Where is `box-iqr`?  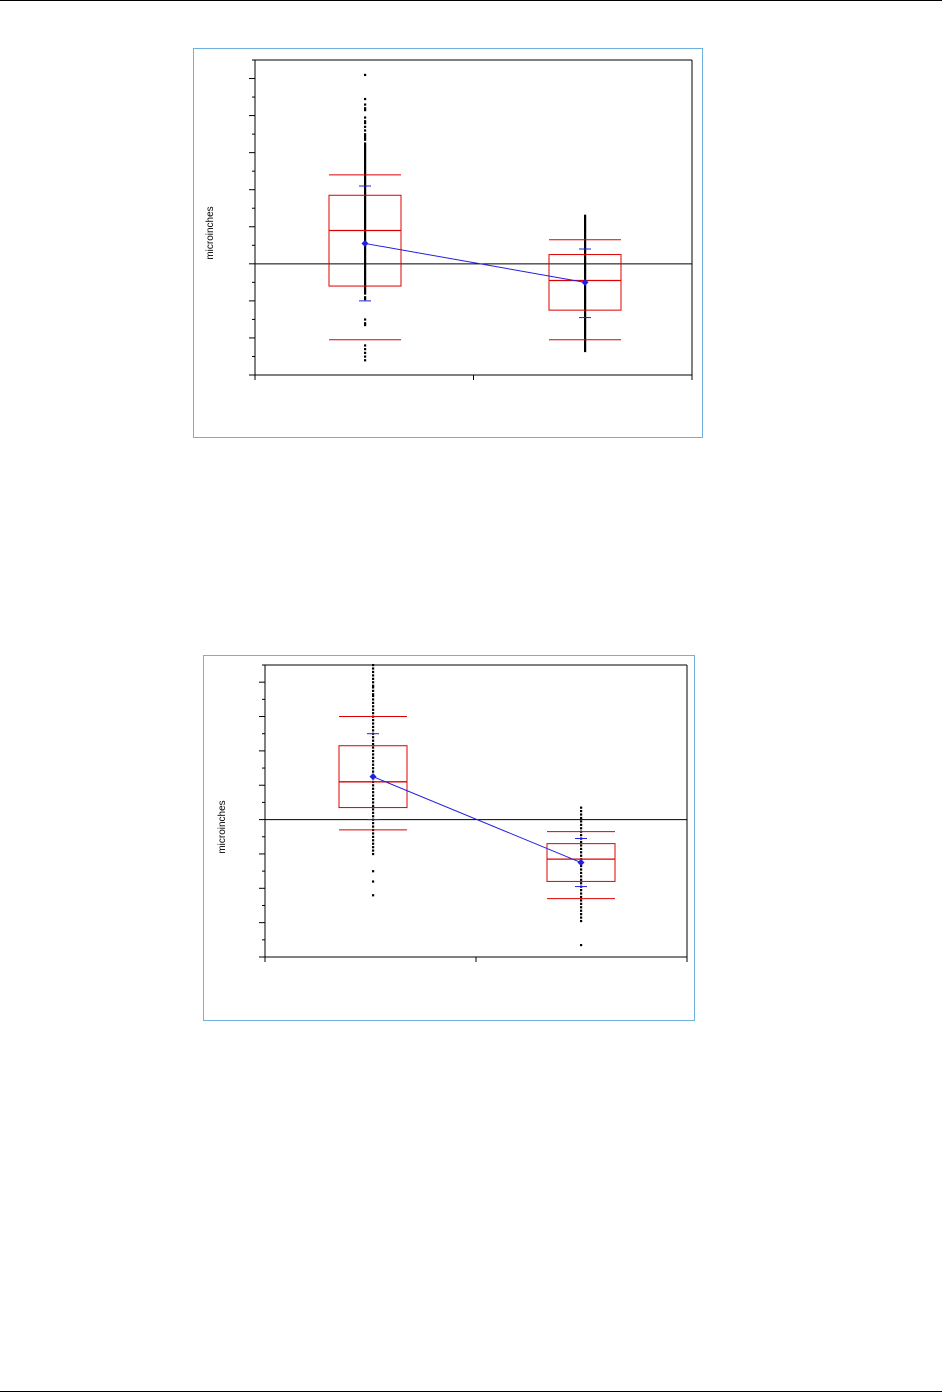 box-iqr is located at coordinates (581, 862).